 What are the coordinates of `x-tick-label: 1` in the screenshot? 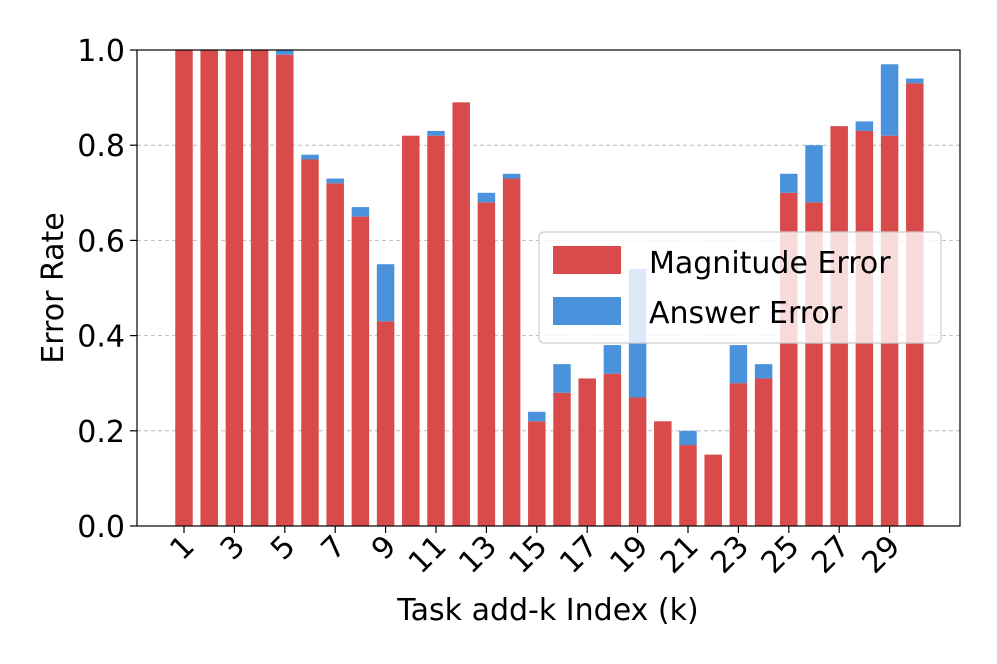 It's located at (182, 548).